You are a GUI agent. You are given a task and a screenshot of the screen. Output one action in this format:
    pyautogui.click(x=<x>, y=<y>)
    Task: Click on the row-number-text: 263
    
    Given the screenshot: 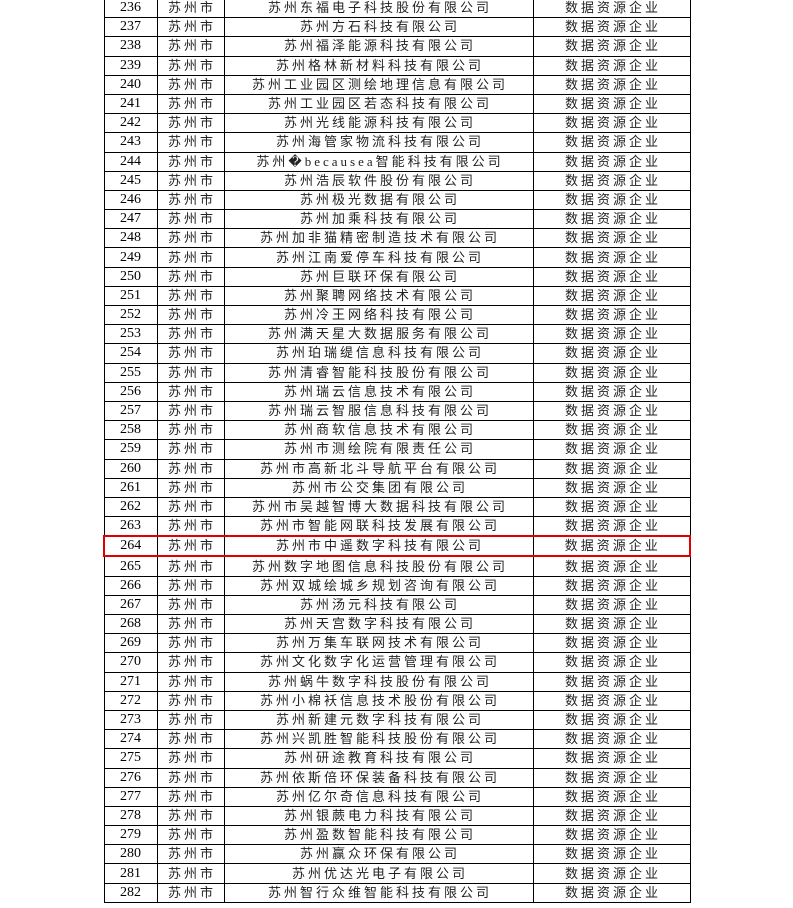 What is the action you would take?
    pyautogui.click(x=130, y=526)
    